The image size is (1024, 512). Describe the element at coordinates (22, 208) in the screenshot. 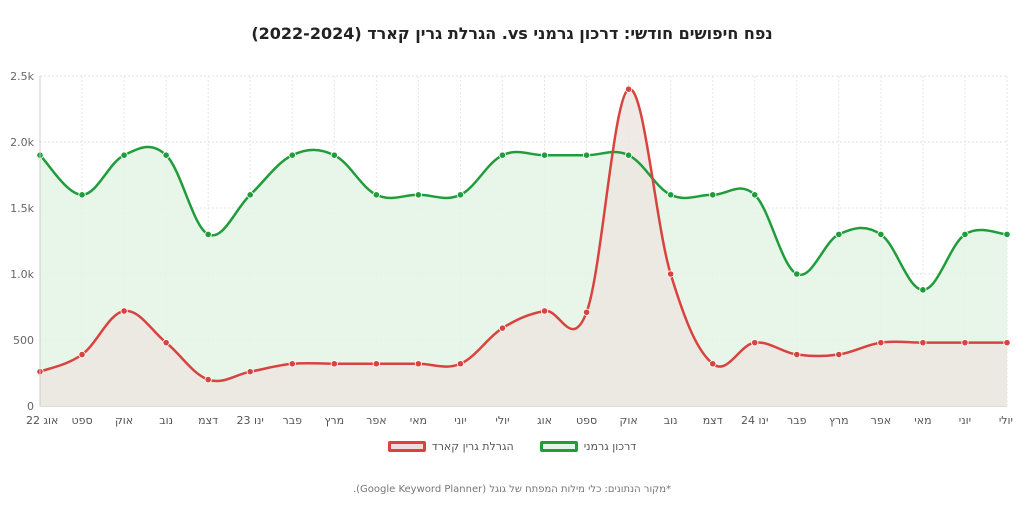

I see `y-tick-label: 1.5k` at that location.